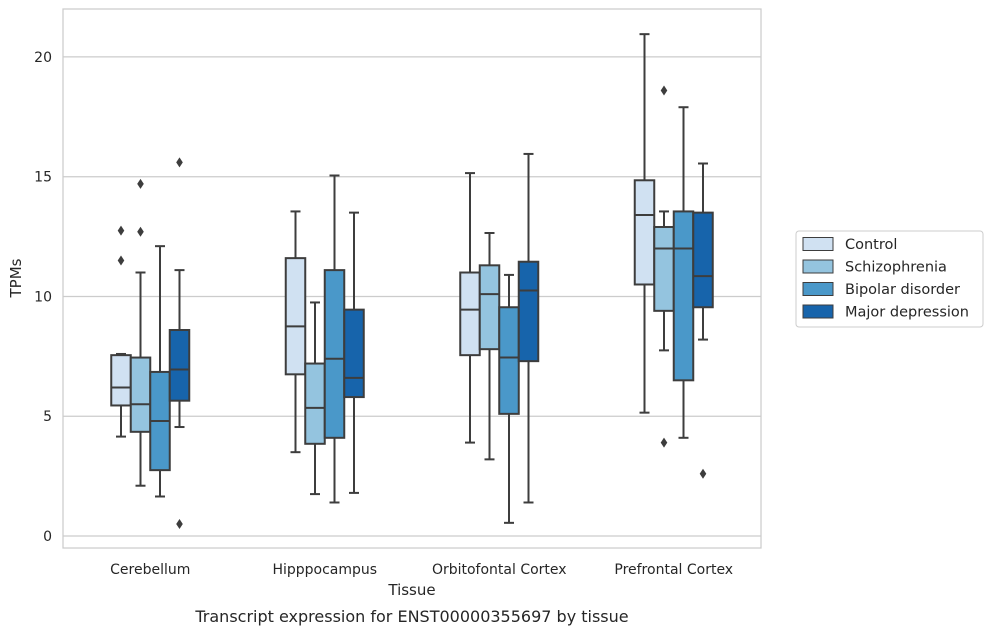 The height and width of the screenshot is (634, 993). I want to click on box-schizophrenia-hipppocampus, so click(315, 398).